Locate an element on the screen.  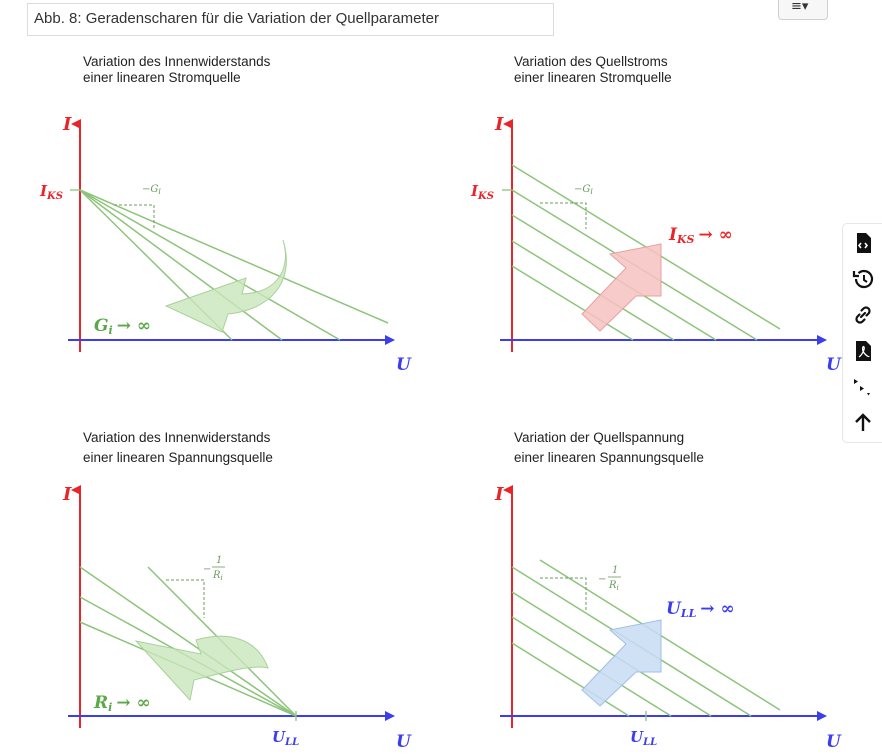
history-icon is located at coordinates (863, 279).